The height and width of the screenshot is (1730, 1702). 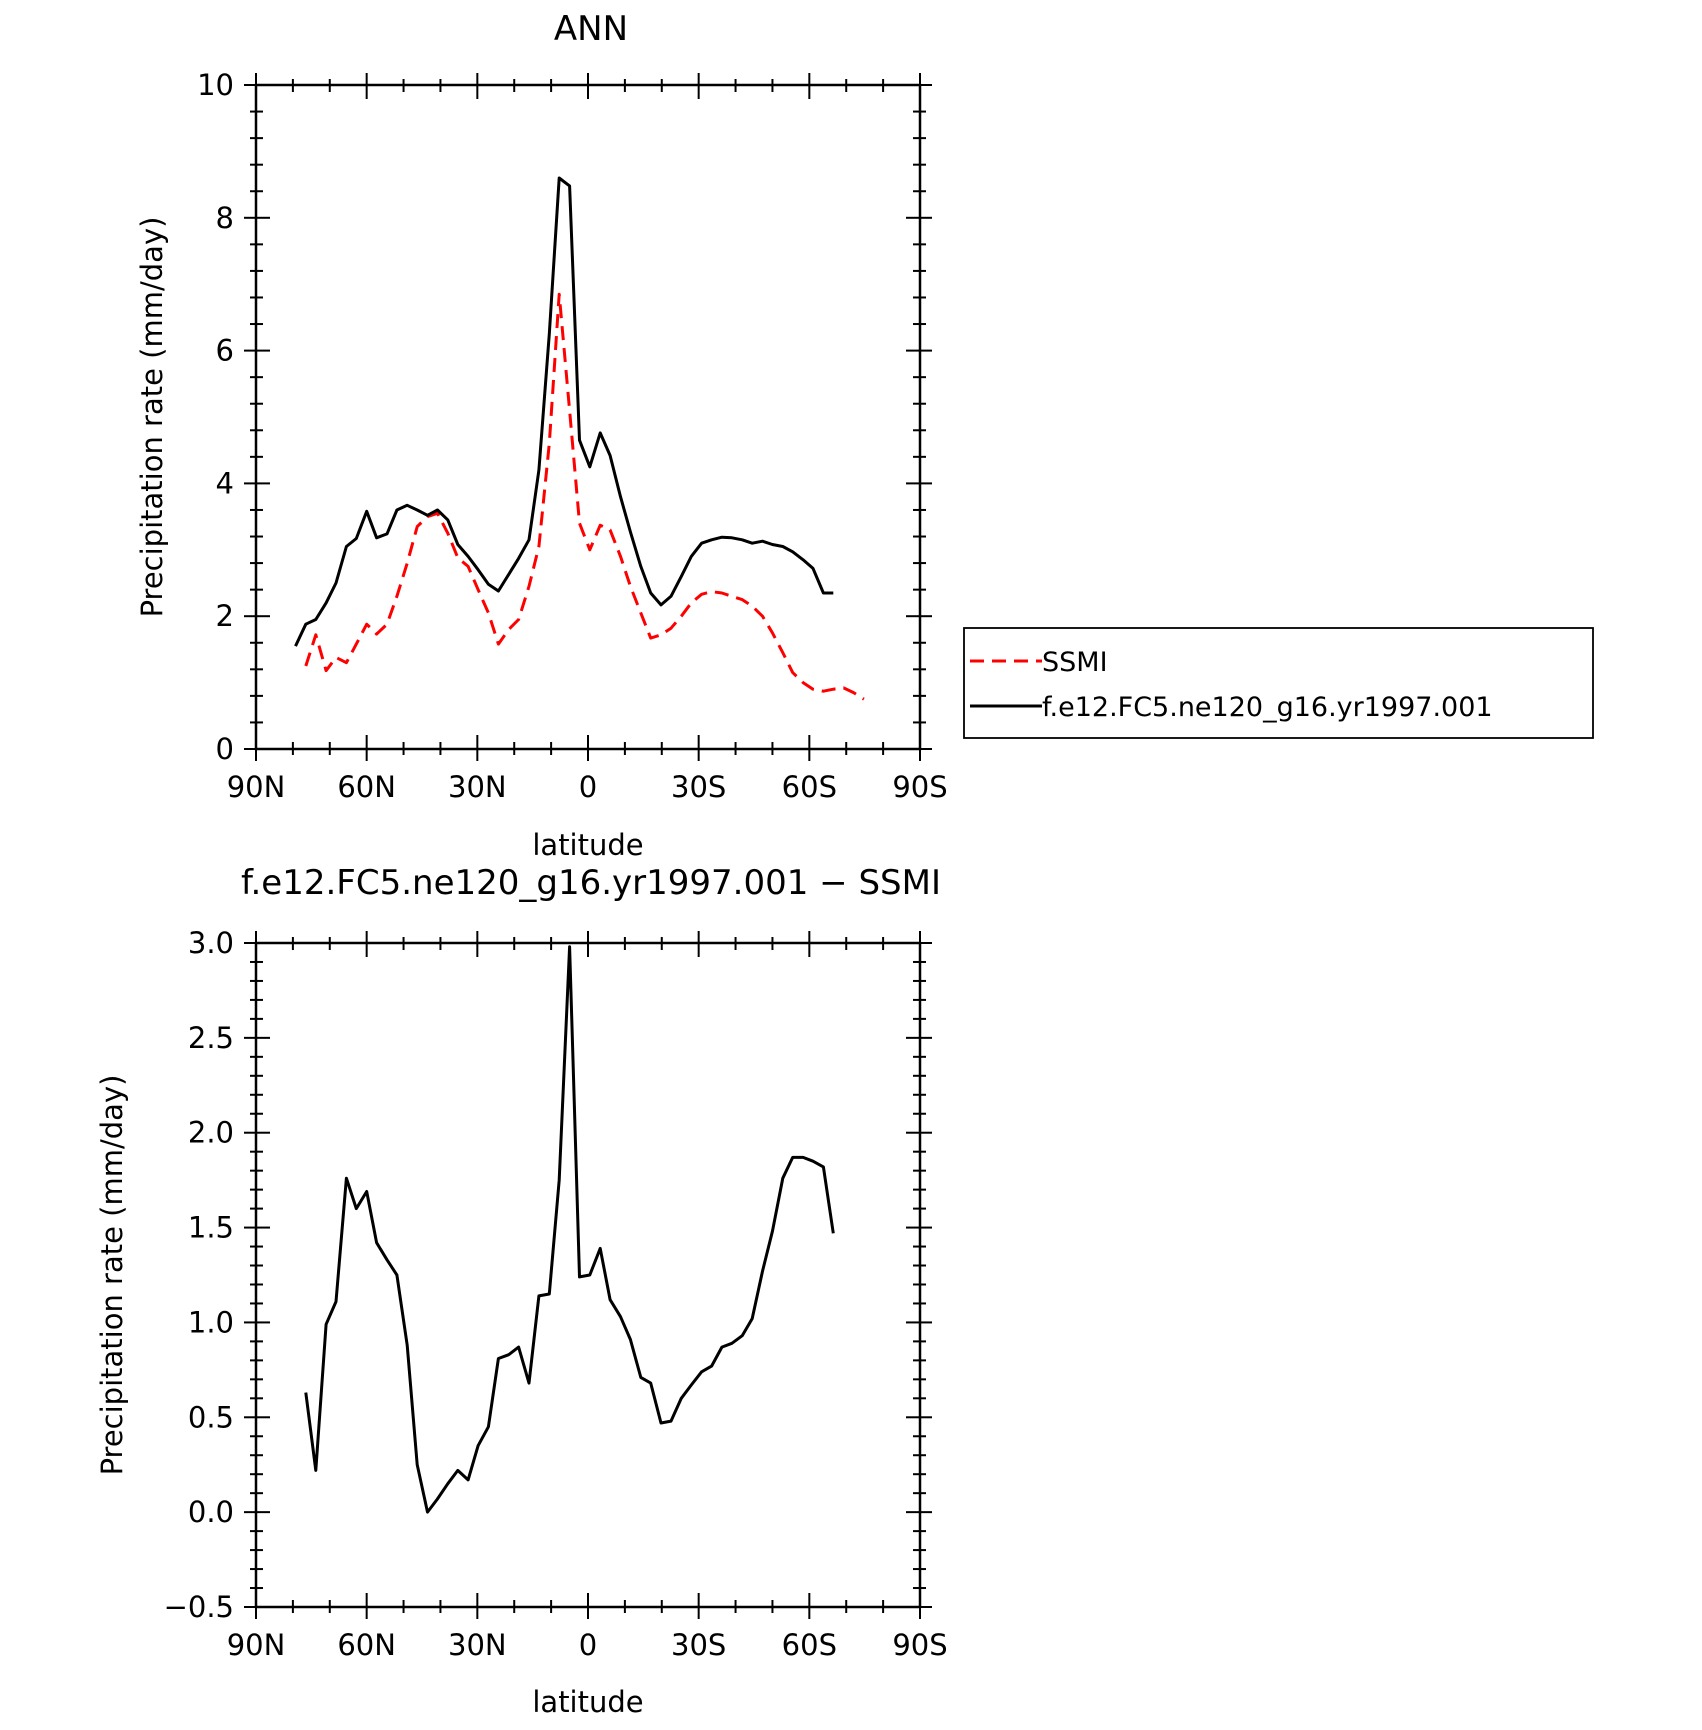 I want to click on top-y-tick-label: 0, so click(x=225, y=749).